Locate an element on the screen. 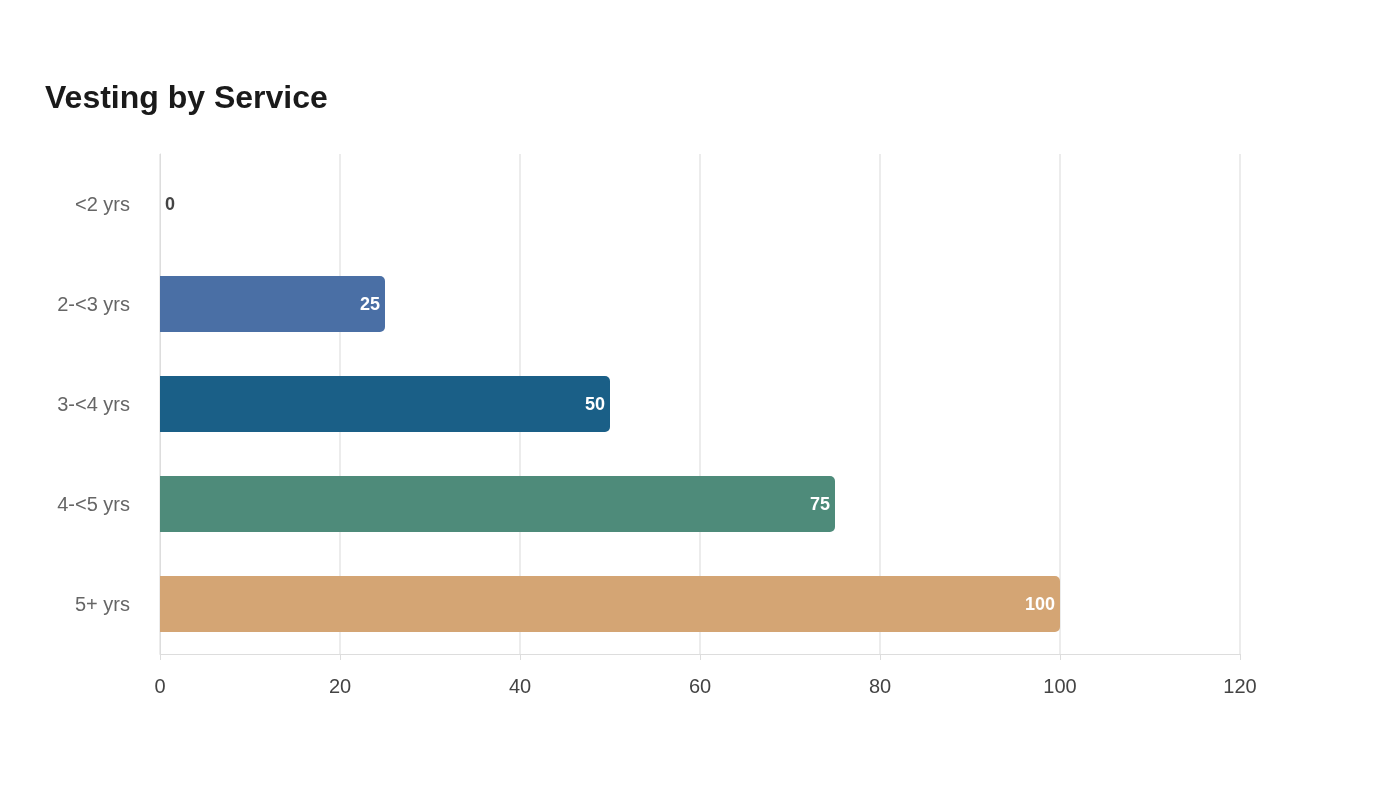  x-tick-label: 60 is located at coordinates (700, 686).